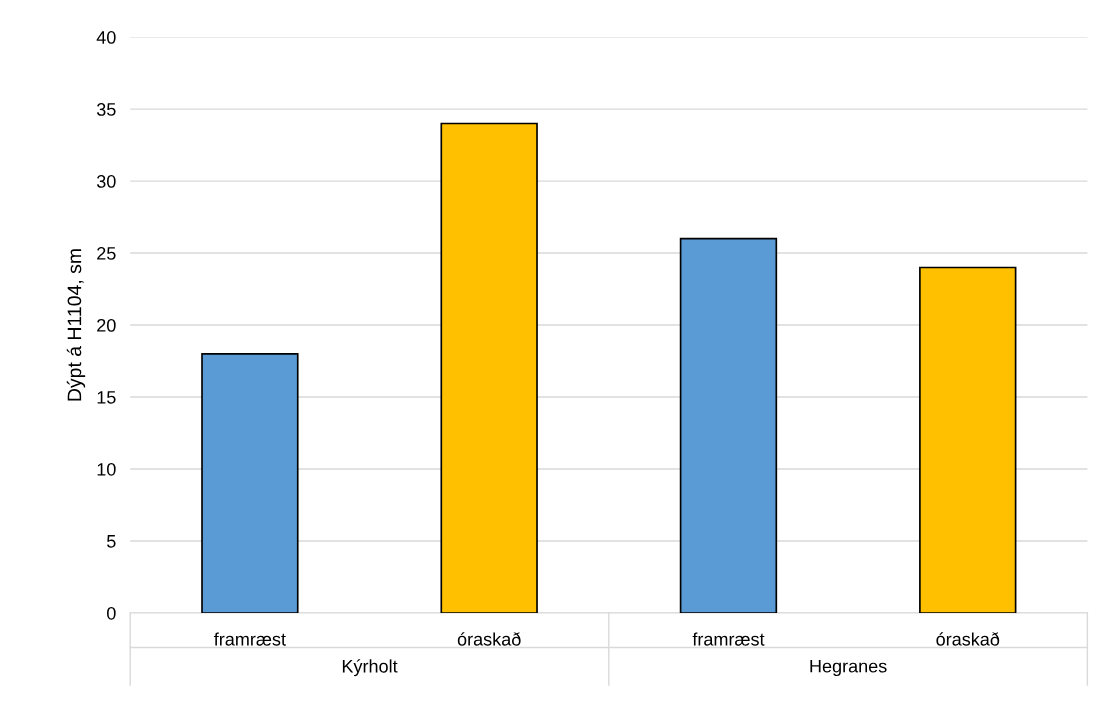  What do you see at coordinates (106, 469) in the screenshot?
I see `y-tick-label: 10` at bounding box center [106, 469].